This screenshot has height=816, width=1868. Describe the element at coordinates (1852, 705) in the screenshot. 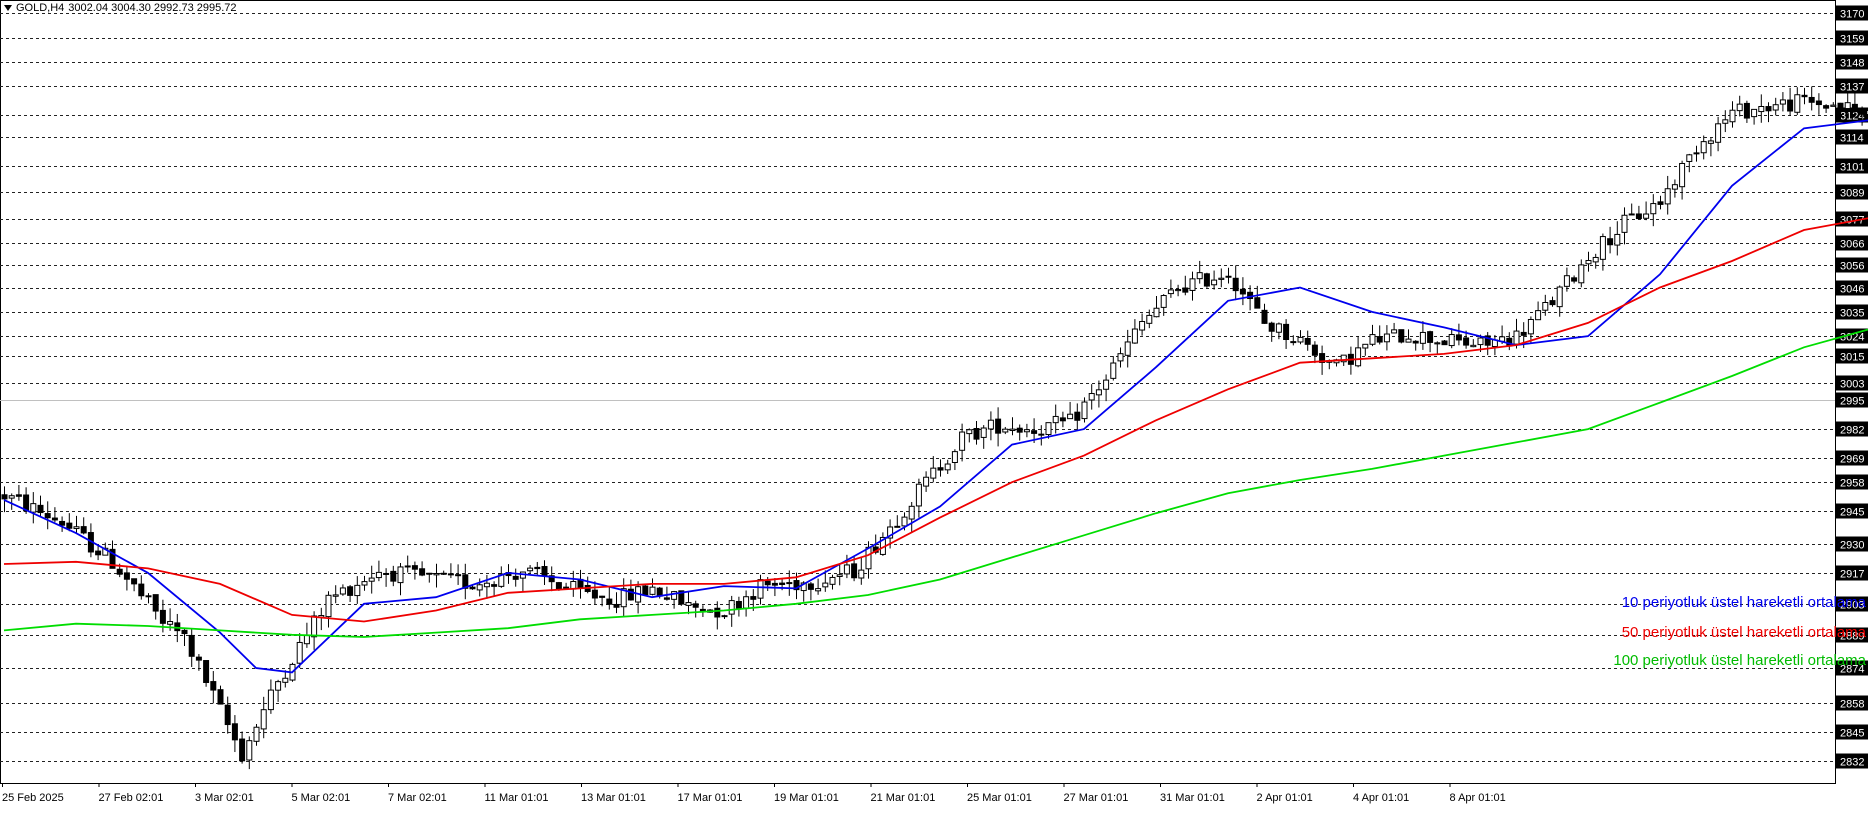

I see `y-tick-label: 2858` at that location.